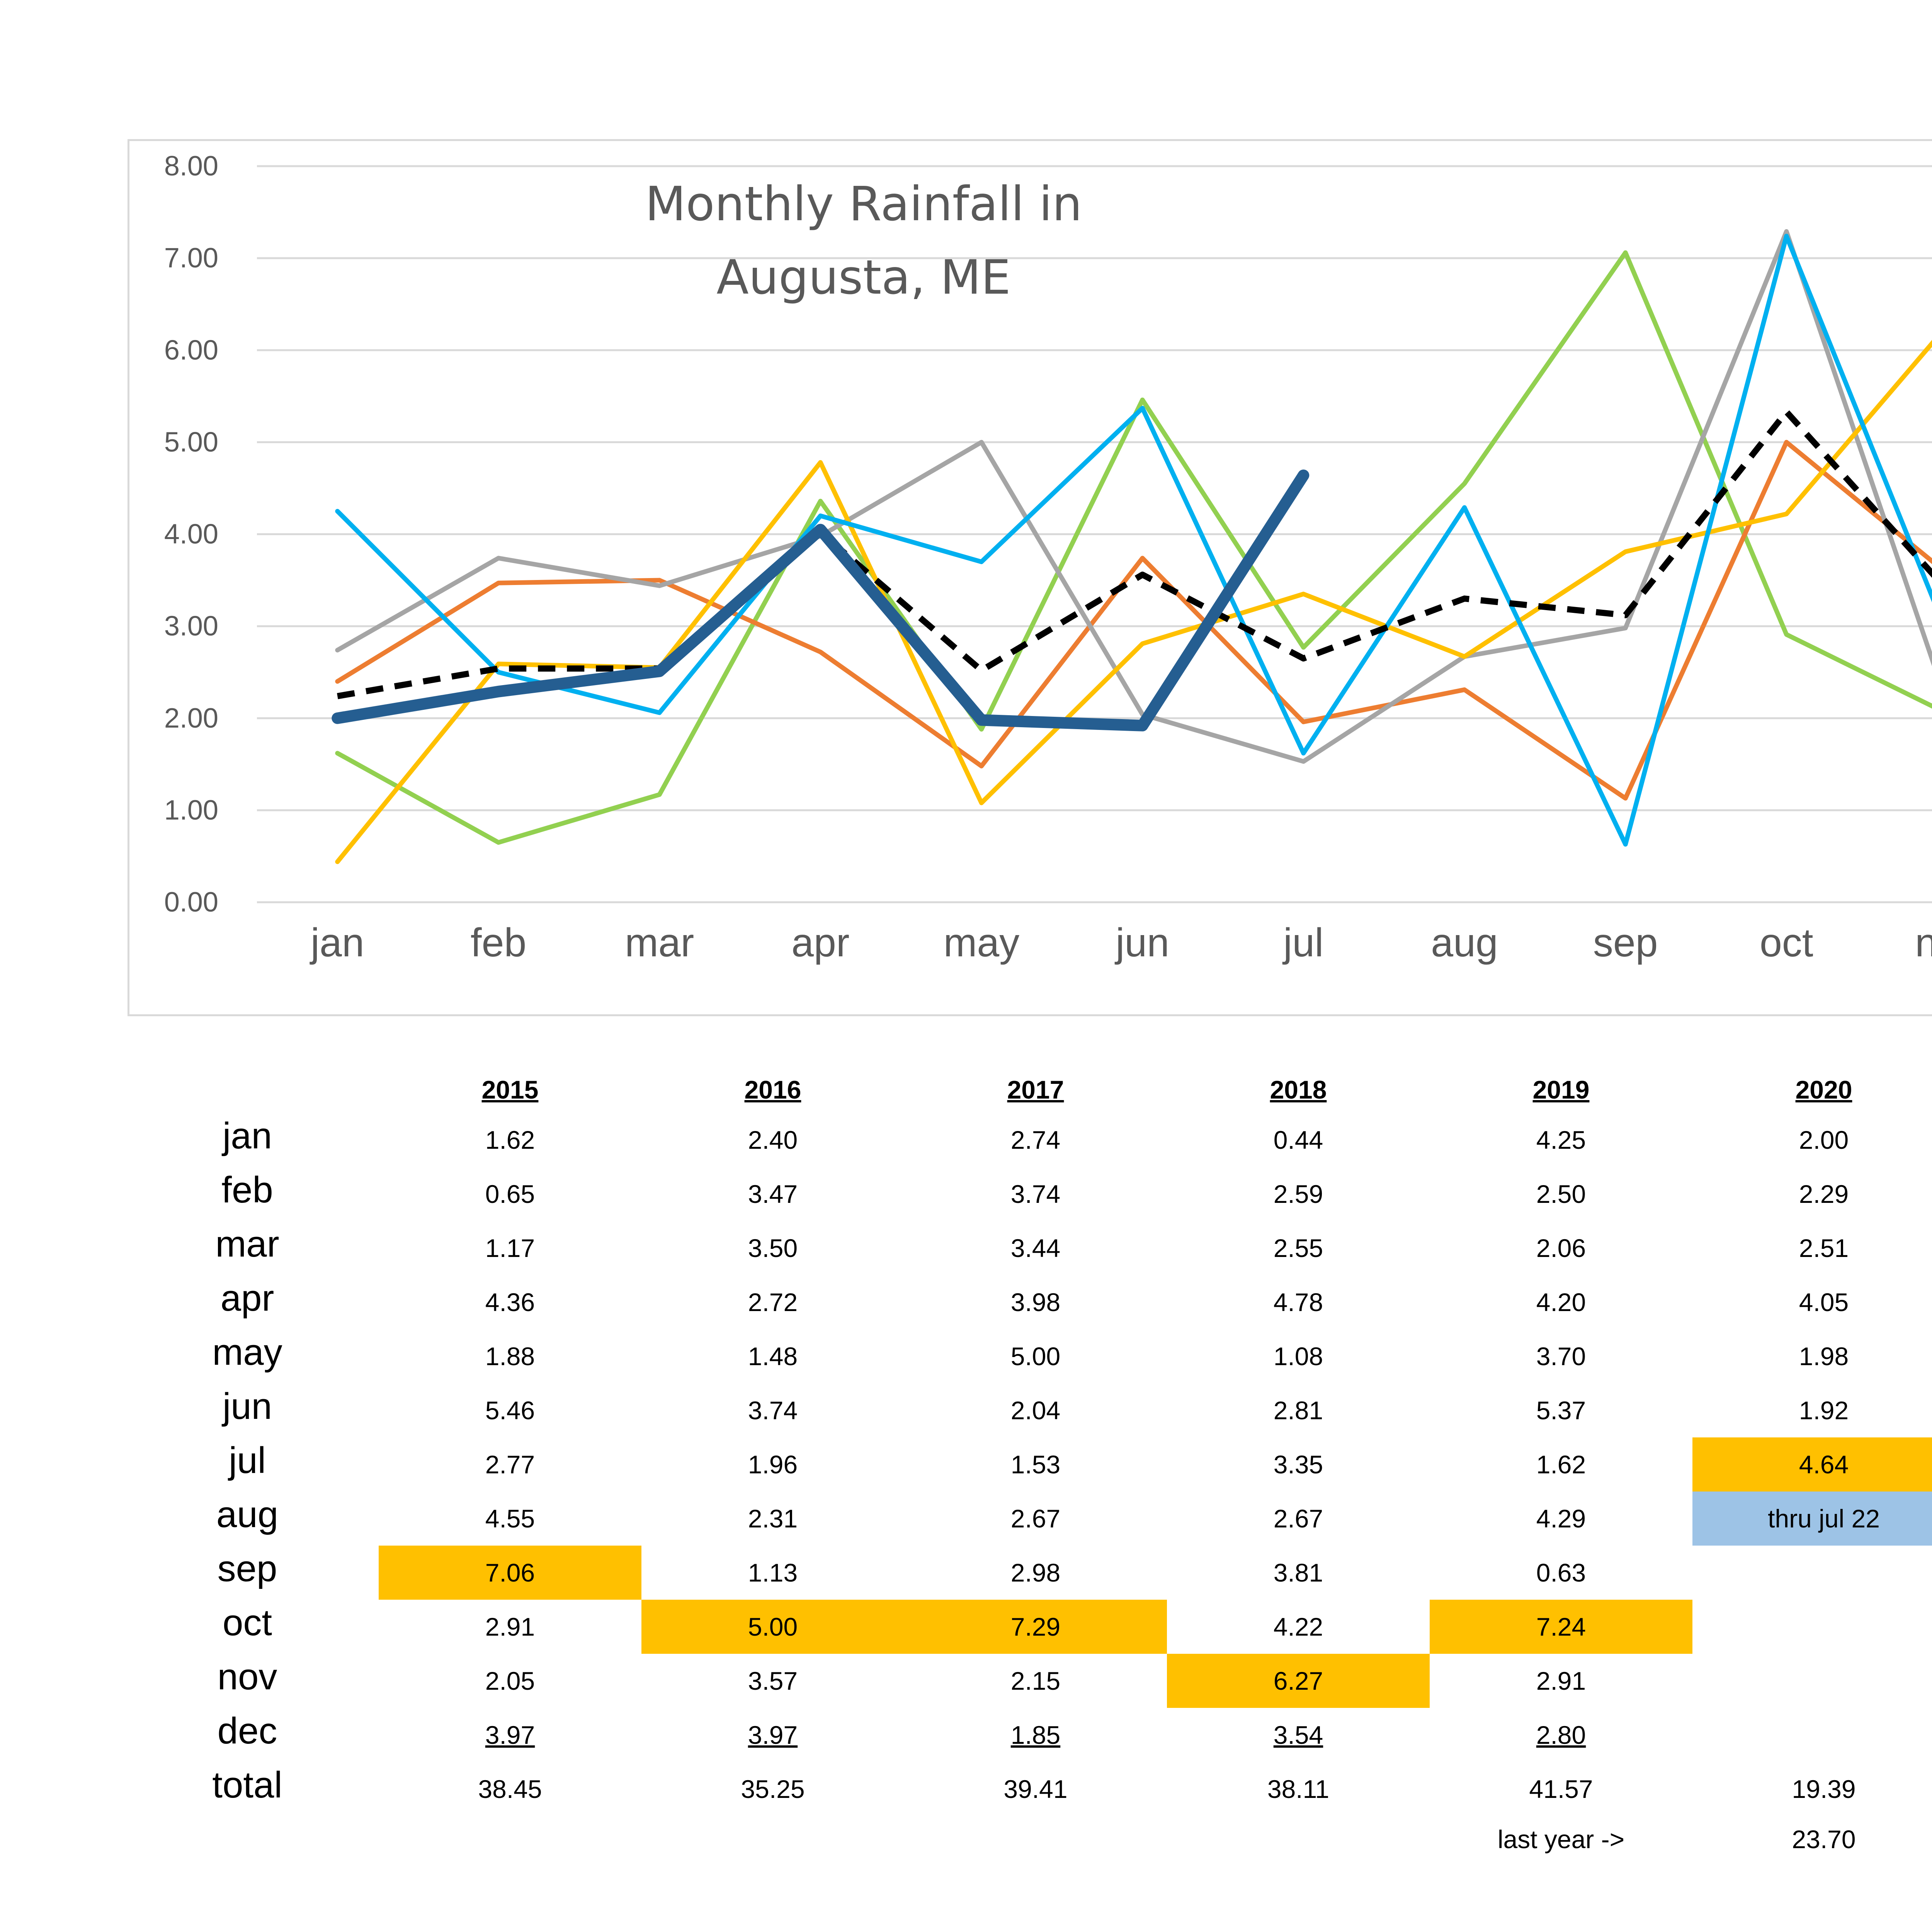 The width and height of the screenshot is (1932, 1932). What do you see at coordinates (247, 1406) in the screenshot?
I see `row-label: jun` at bounding box center [247, 1406].